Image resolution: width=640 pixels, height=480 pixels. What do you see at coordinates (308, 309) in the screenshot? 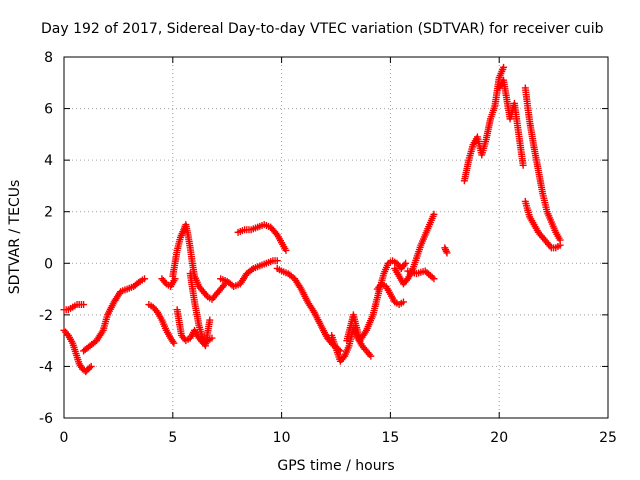
I see `series-seg-k` at bounding box center [308, 309].